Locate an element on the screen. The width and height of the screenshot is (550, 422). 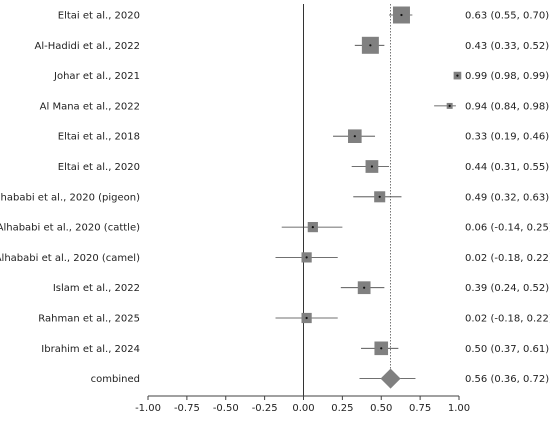
study-label: Al Mana et al., 2022 is located at coordinates (90, 106).